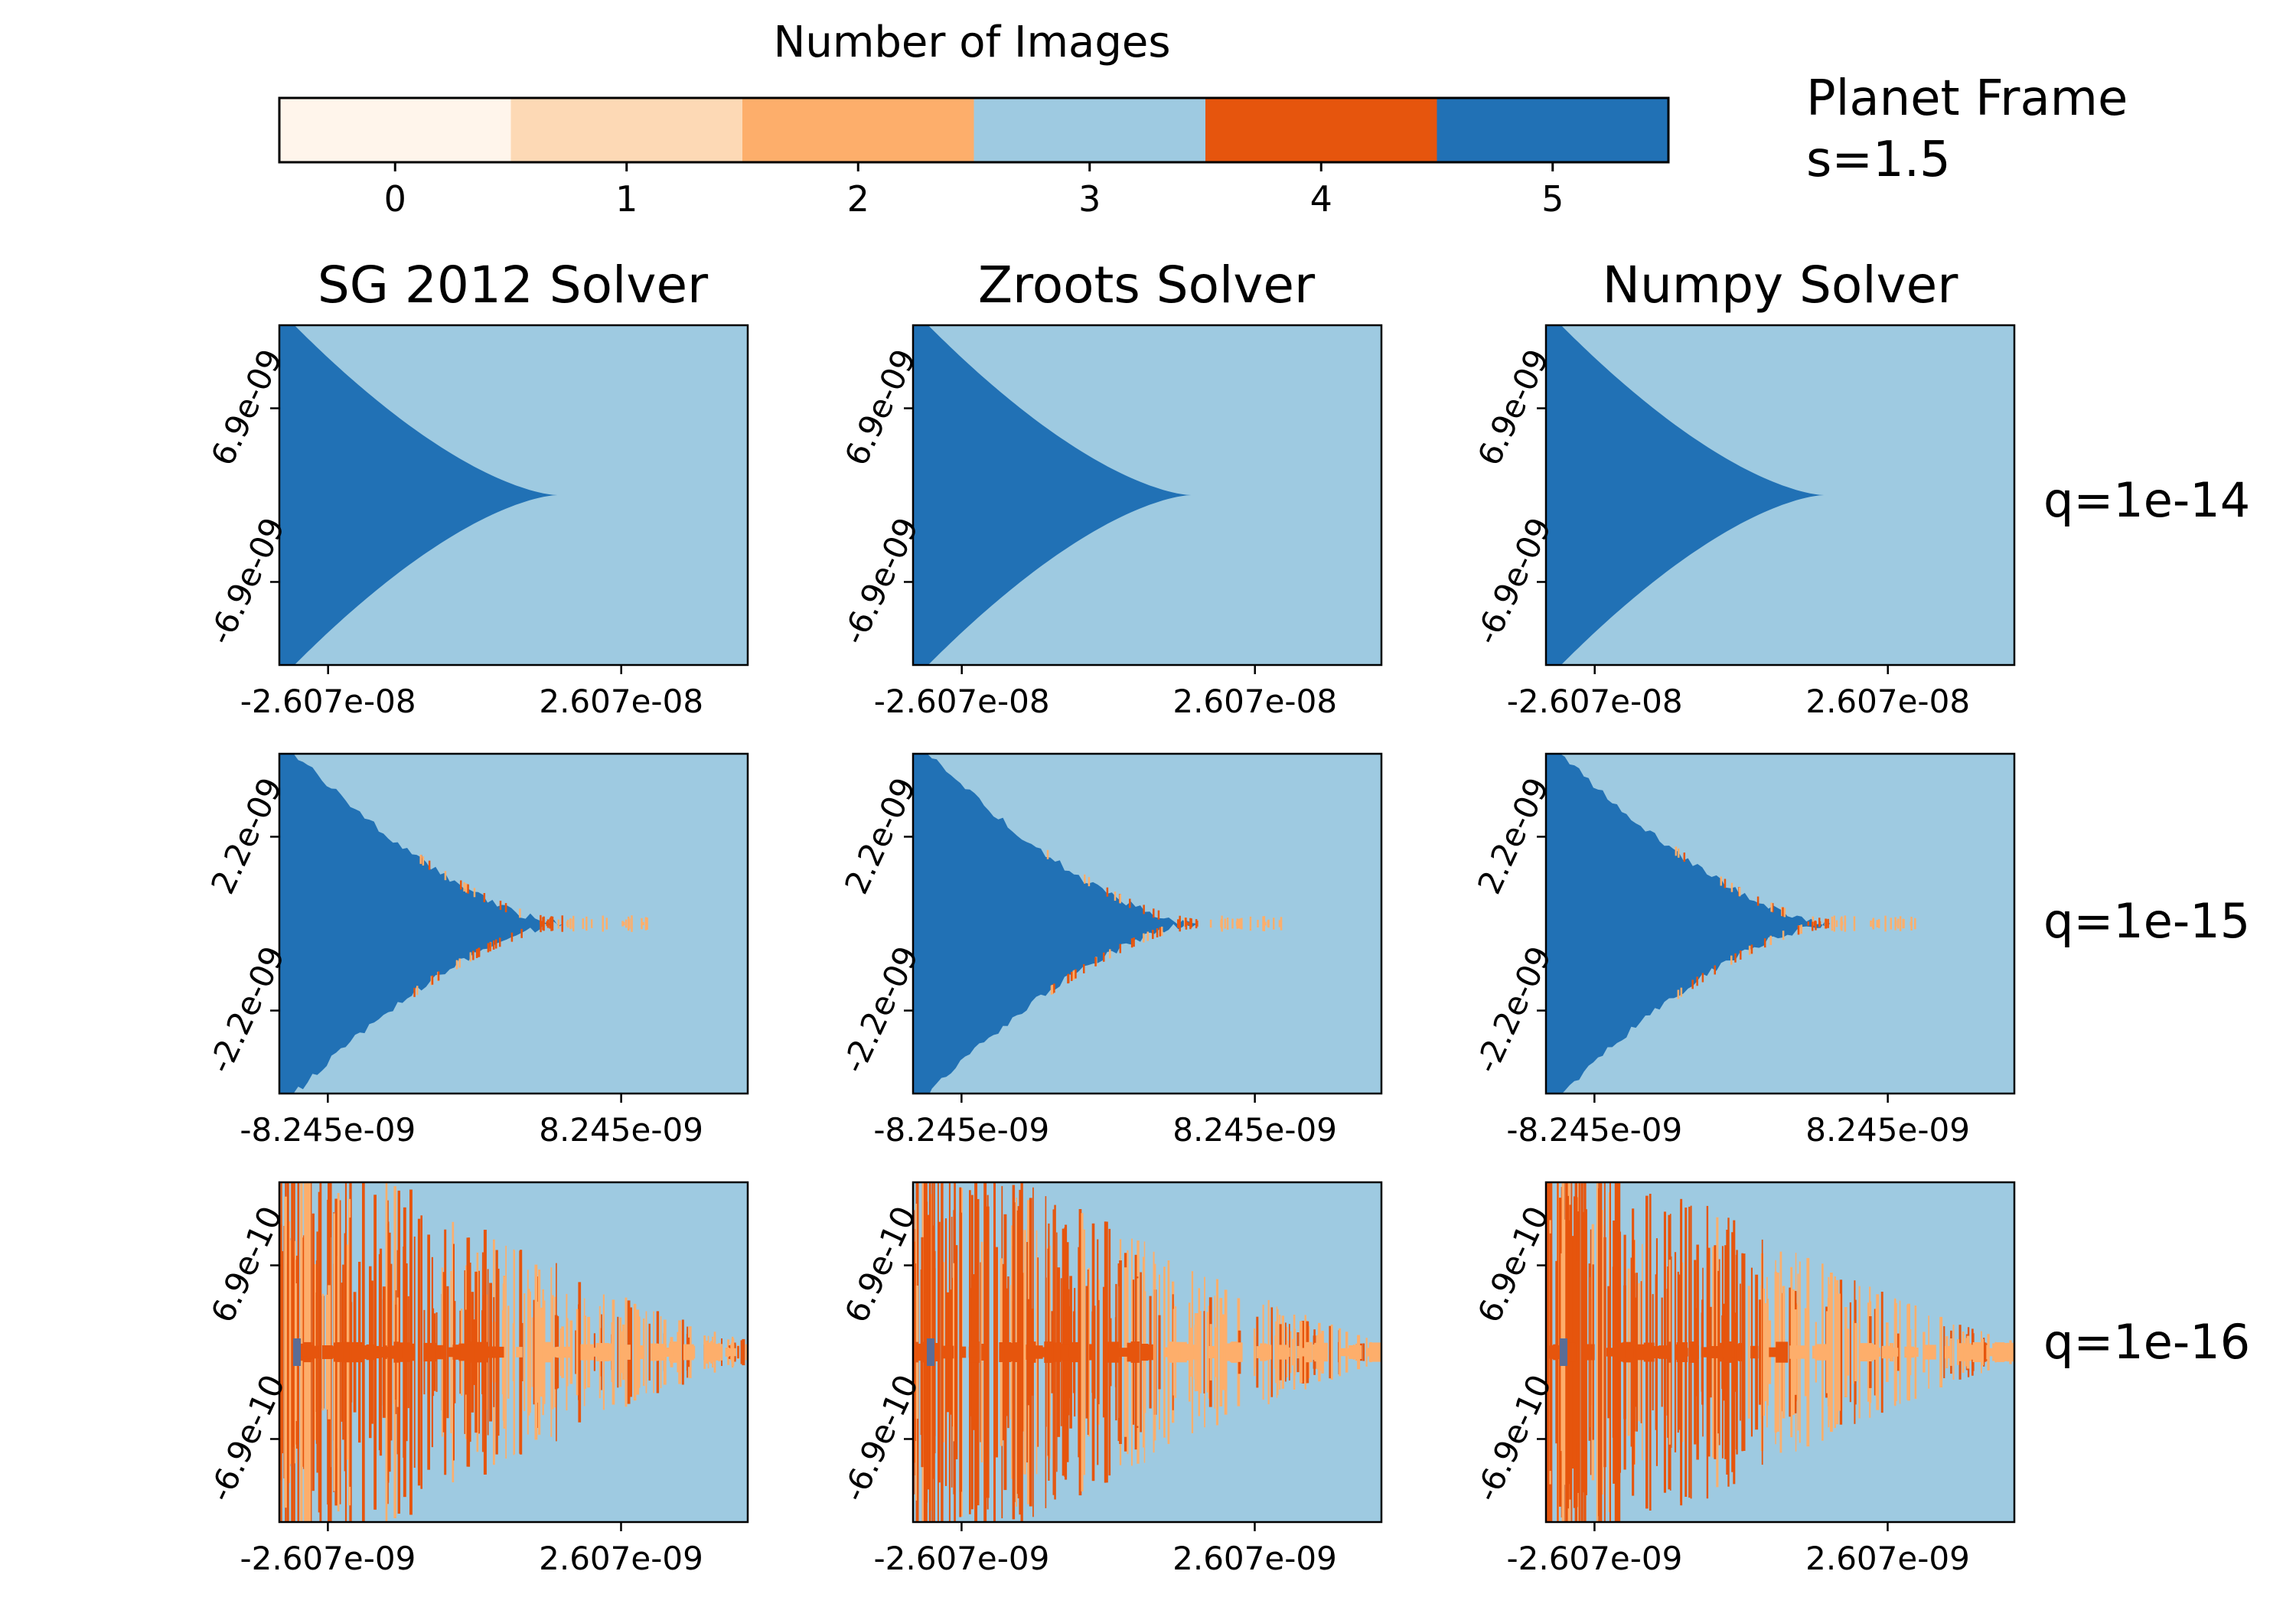 This screenshot has width=2296, height=1607. I want to click on panel-zroots-r0: -2.607e-08 2.607e-086.9e-09-6.9e-09, so click(1109, 522).